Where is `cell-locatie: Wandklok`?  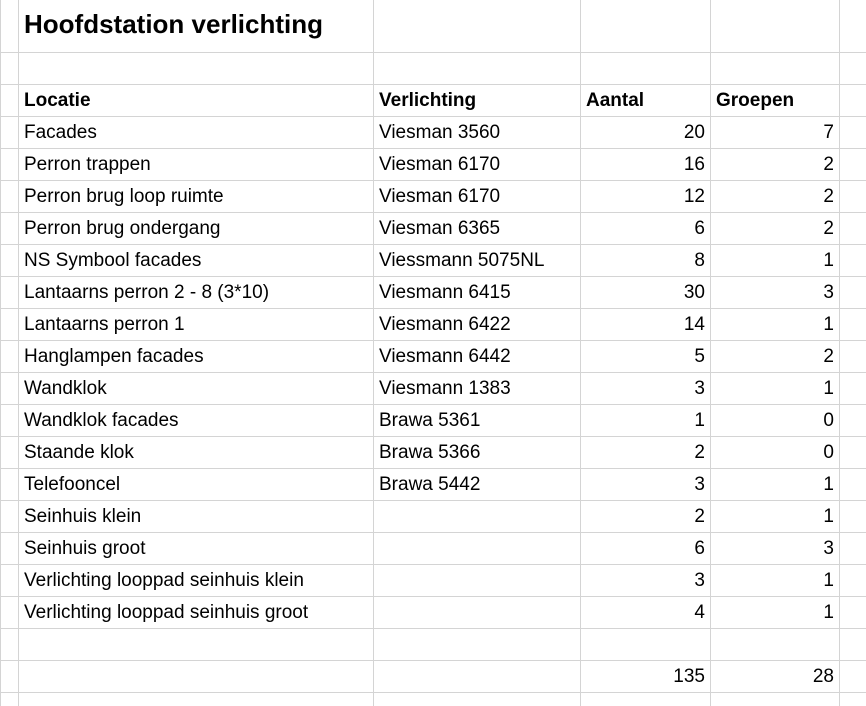 cell-locatie: Wandklok is located at coordinates (196, 388).